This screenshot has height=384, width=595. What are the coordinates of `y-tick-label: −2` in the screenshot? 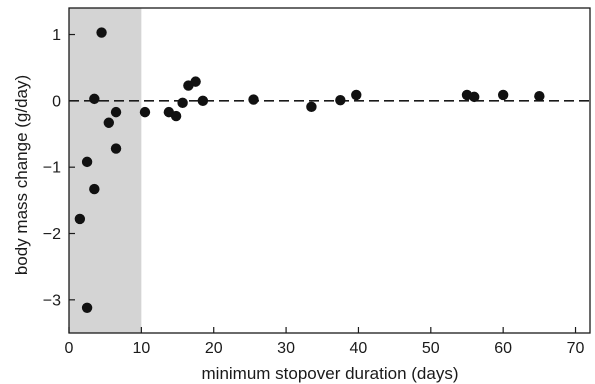 It's located at (52, 234).